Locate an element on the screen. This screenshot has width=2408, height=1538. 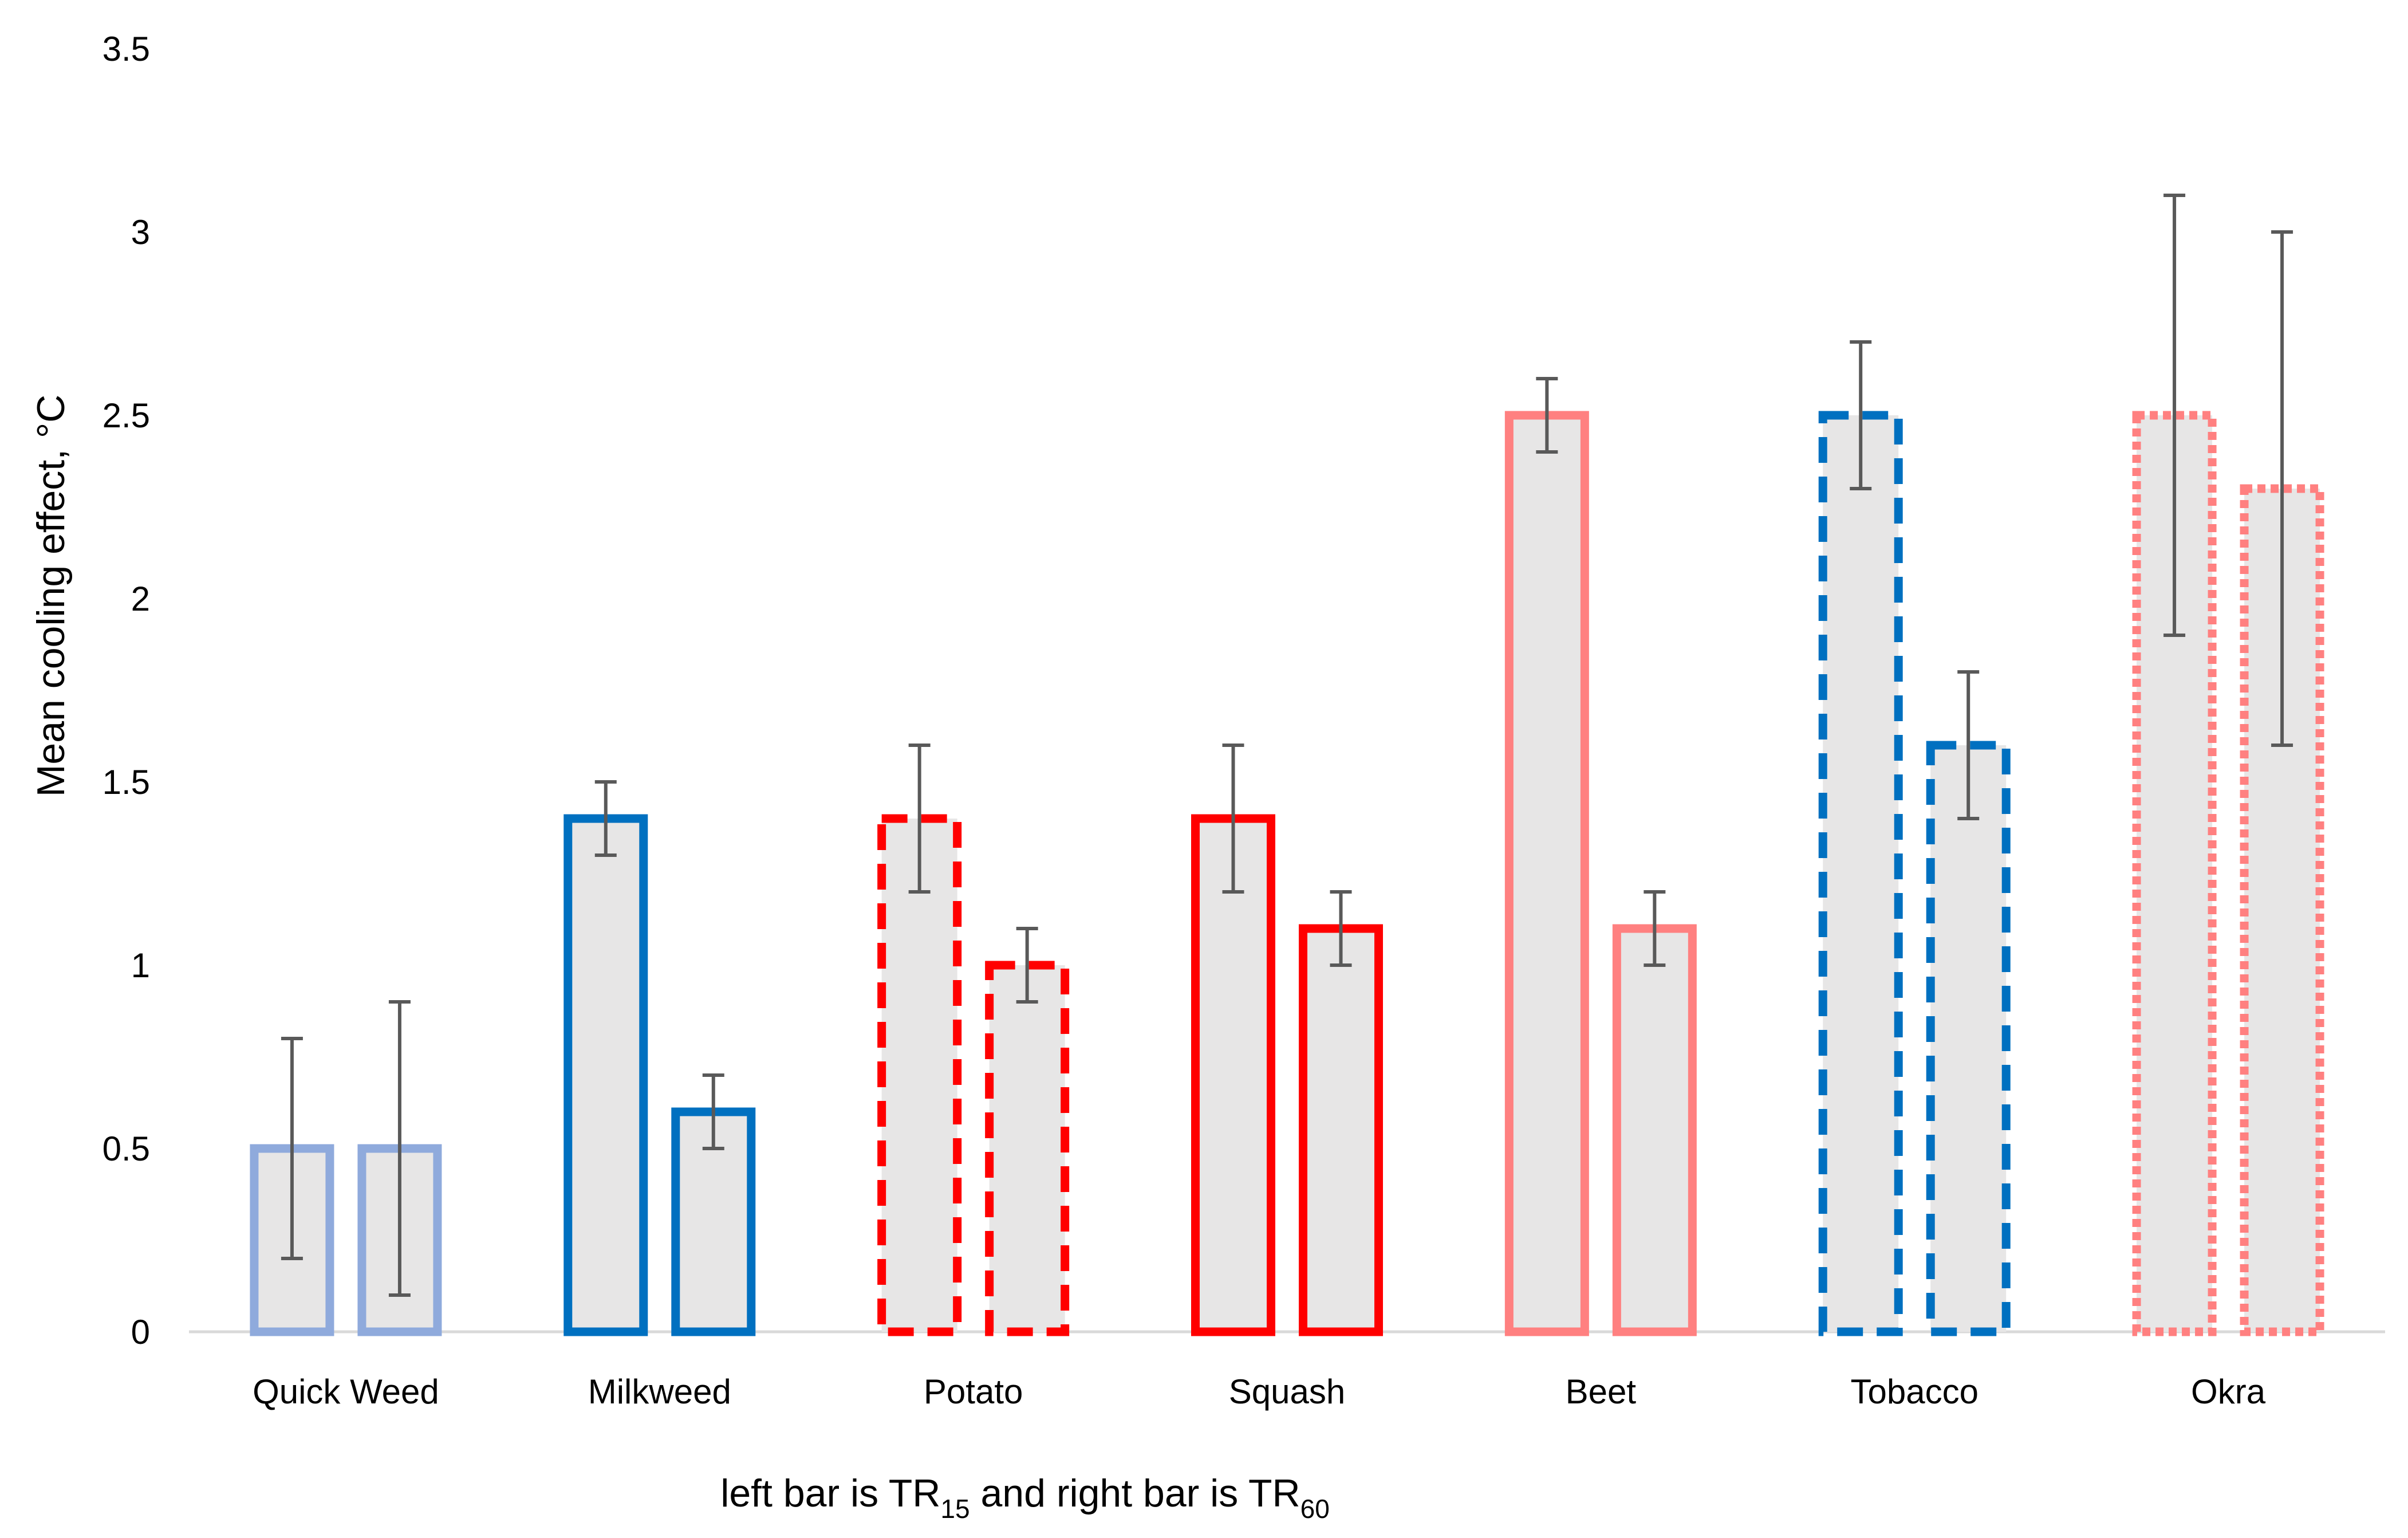
y-tick-label: 3 is located at coordinates (140, 232).